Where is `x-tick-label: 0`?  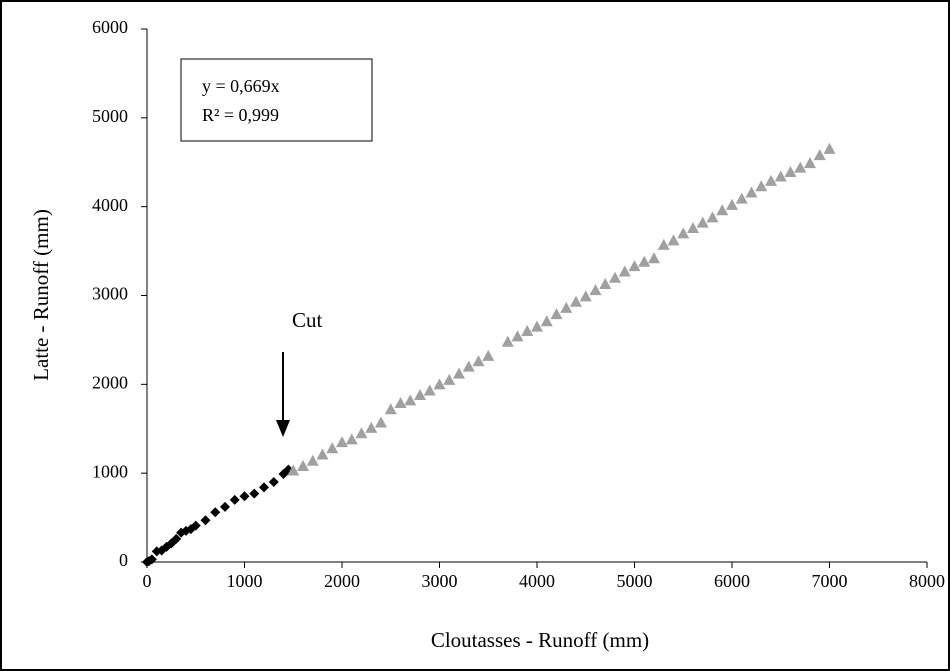
x-tick-label: 0 is located at coordinates (147, 581).